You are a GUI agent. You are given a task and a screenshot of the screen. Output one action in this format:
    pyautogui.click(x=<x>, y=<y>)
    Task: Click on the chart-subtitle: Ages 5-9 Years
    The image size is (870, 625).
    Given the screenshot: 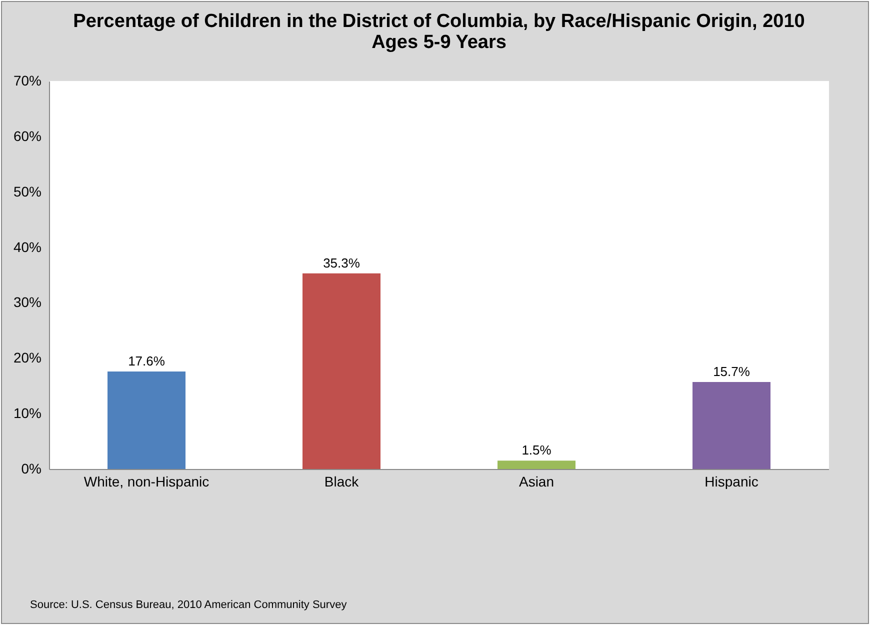 What is the action you would take?
    pyautogui.click(x=439, y=42)
    